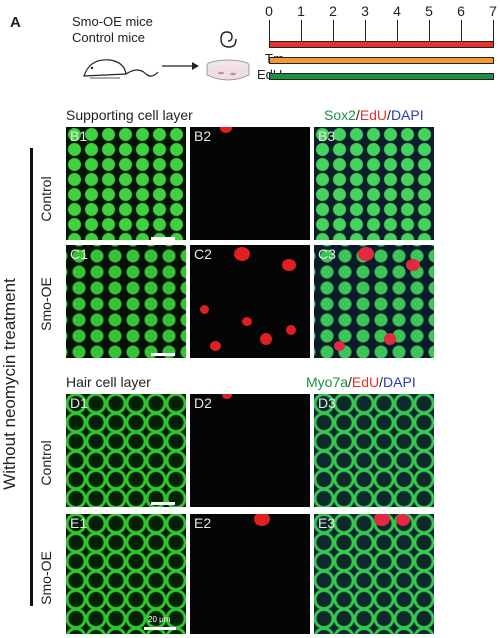 This screenshot has height=638, width=500. What do you see at coordinates (327, 136) in the screenshot?
I see `panel-label-b3: B3` at bounding box center [327, 136].